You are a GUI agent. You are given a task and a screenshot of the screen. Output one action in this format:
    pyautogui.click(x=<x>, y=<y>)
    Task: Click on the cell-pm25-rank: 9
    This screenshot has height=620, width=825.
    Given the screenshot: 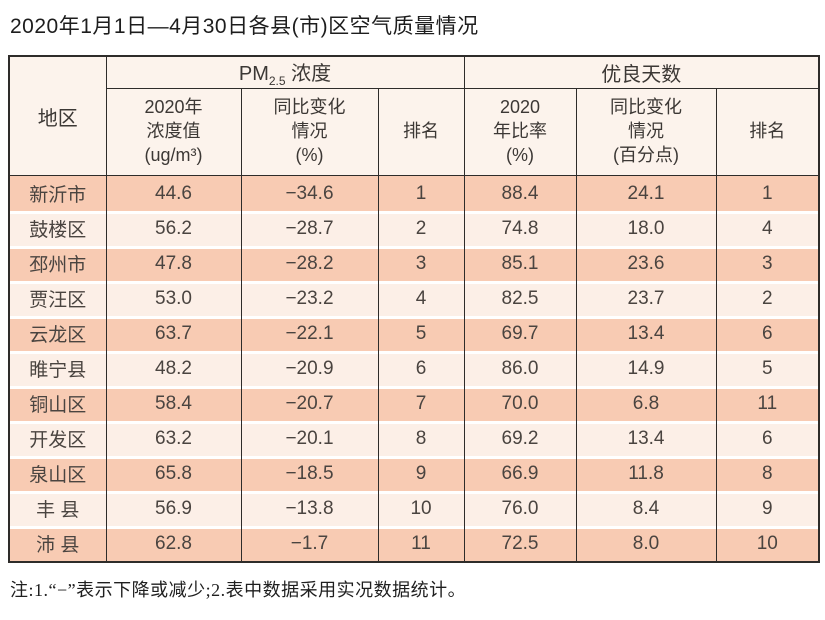 What is the action you would take?
    pyautogui.click(x=421, y=473)
    